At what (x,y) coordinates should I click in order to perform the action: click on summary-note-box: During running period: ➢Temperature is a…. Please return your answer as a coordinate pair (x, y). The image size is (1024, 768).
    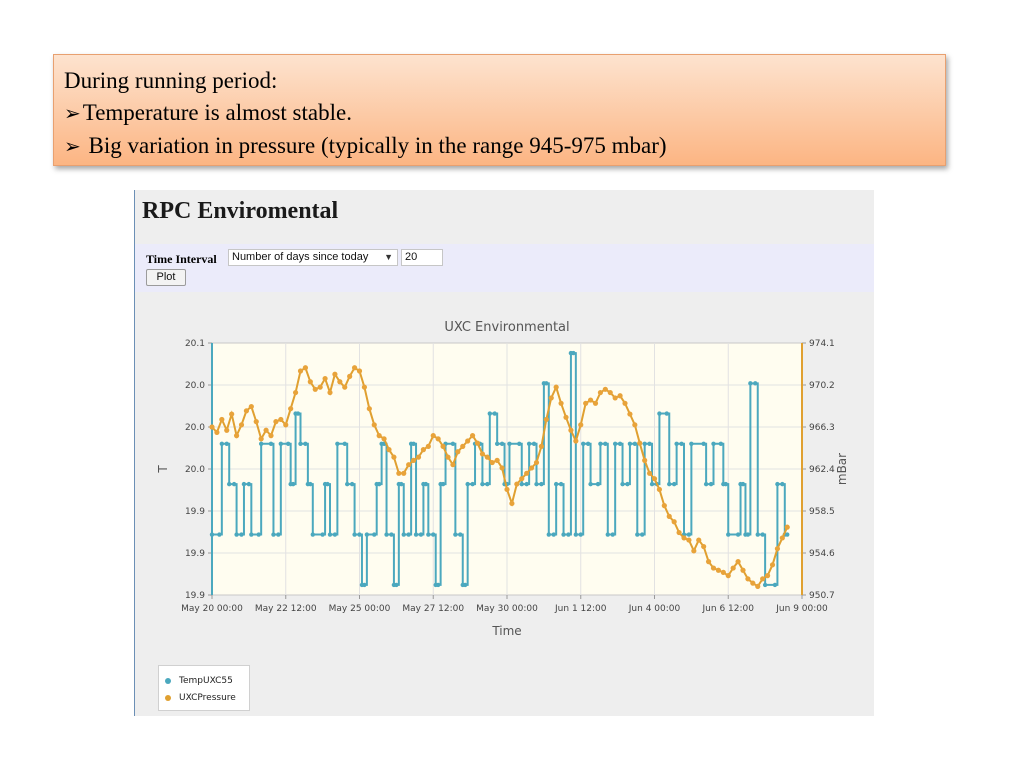
    Looking at the image, I should click on (499, 110).